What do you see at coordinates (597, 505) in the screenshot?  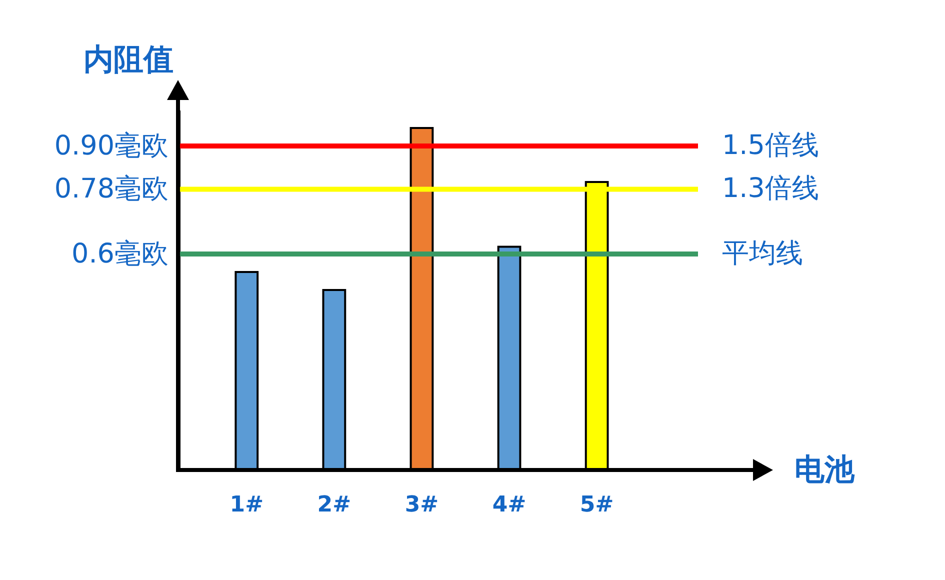 I see `x-tick-label: 5#` at bounding box center [597, 505].